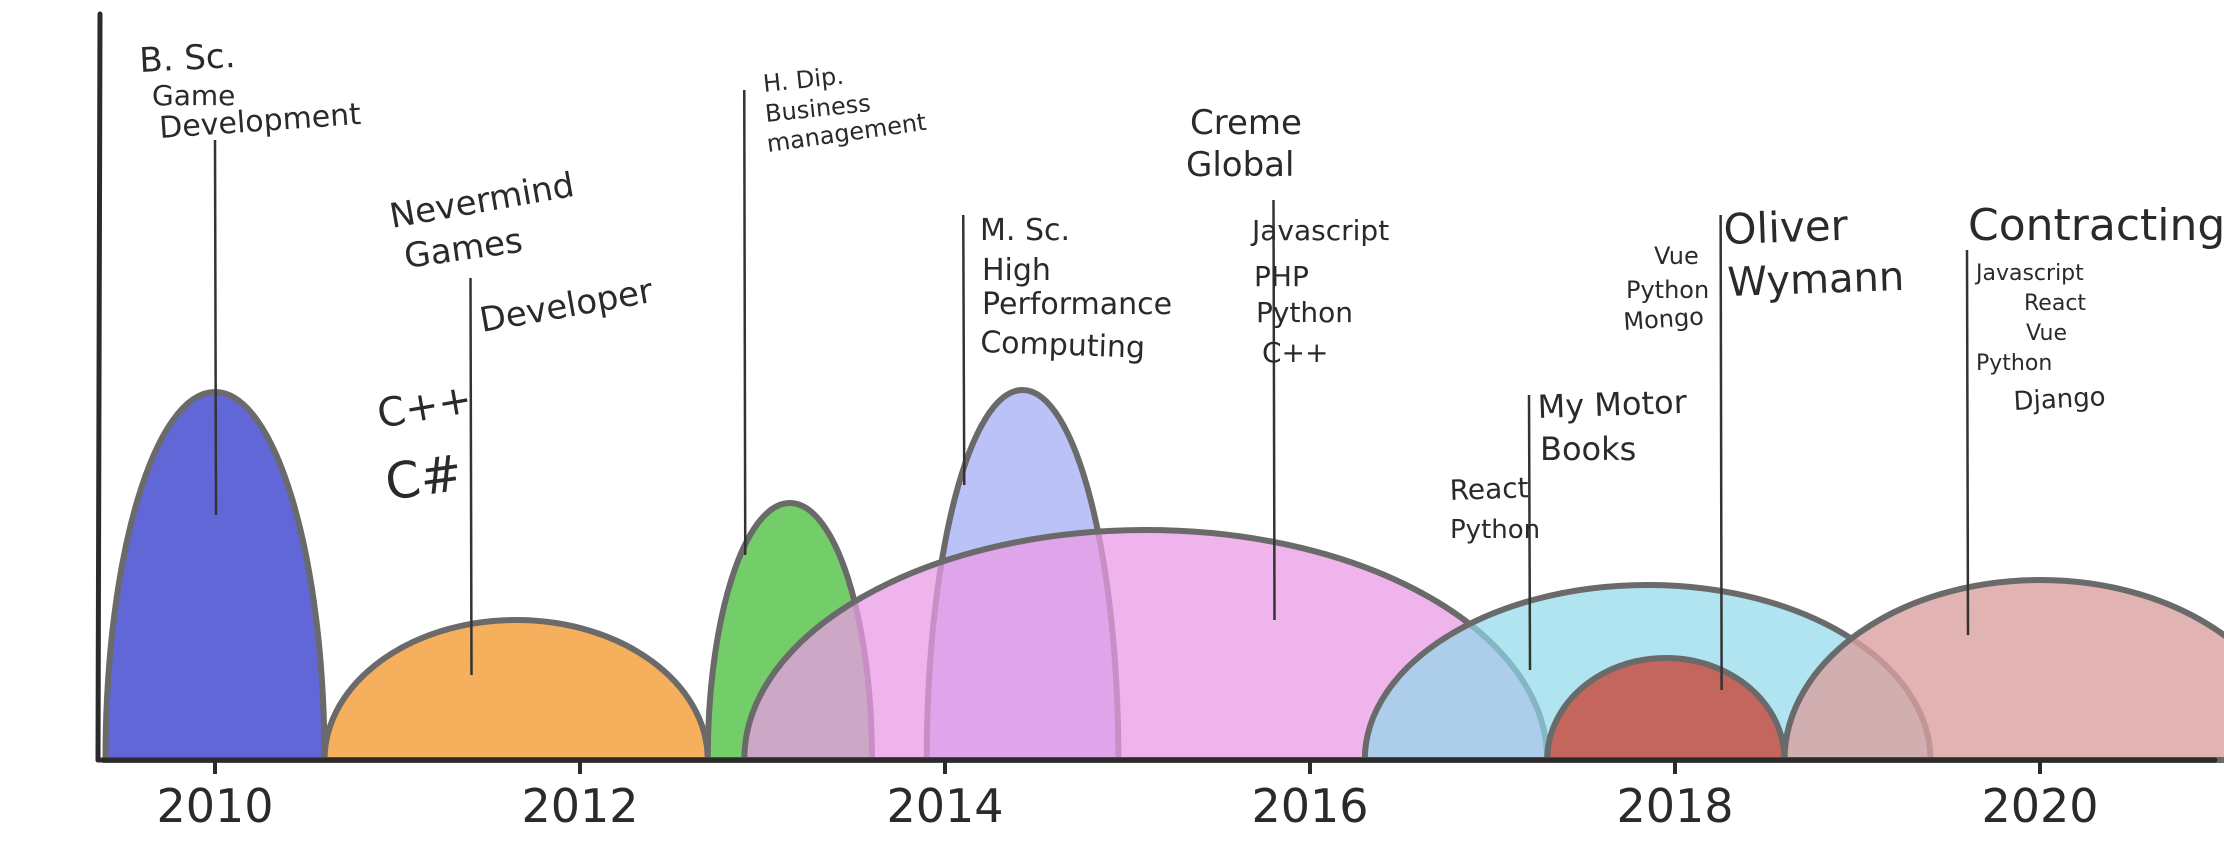 The image size is (2224, 851). Describe the element at coordinates (471, 476) in the screenshot. I see `stem-nevermind` at that location.